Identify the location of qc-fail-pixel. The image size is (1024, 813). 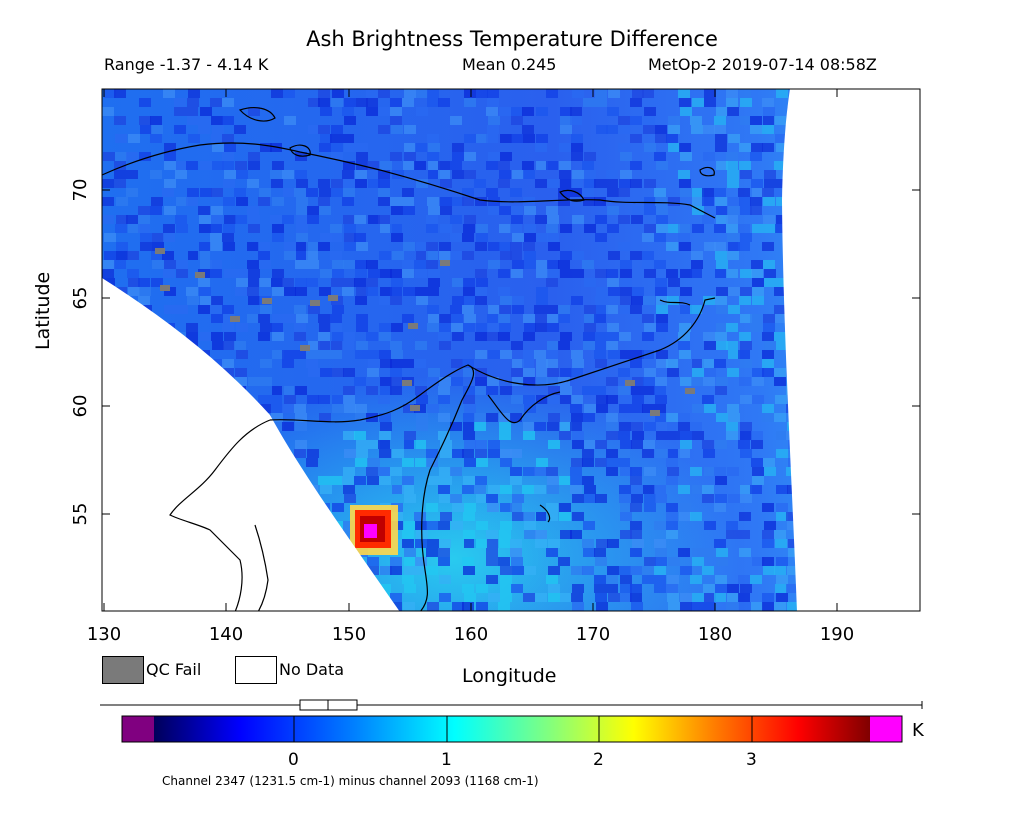
(267, 301).